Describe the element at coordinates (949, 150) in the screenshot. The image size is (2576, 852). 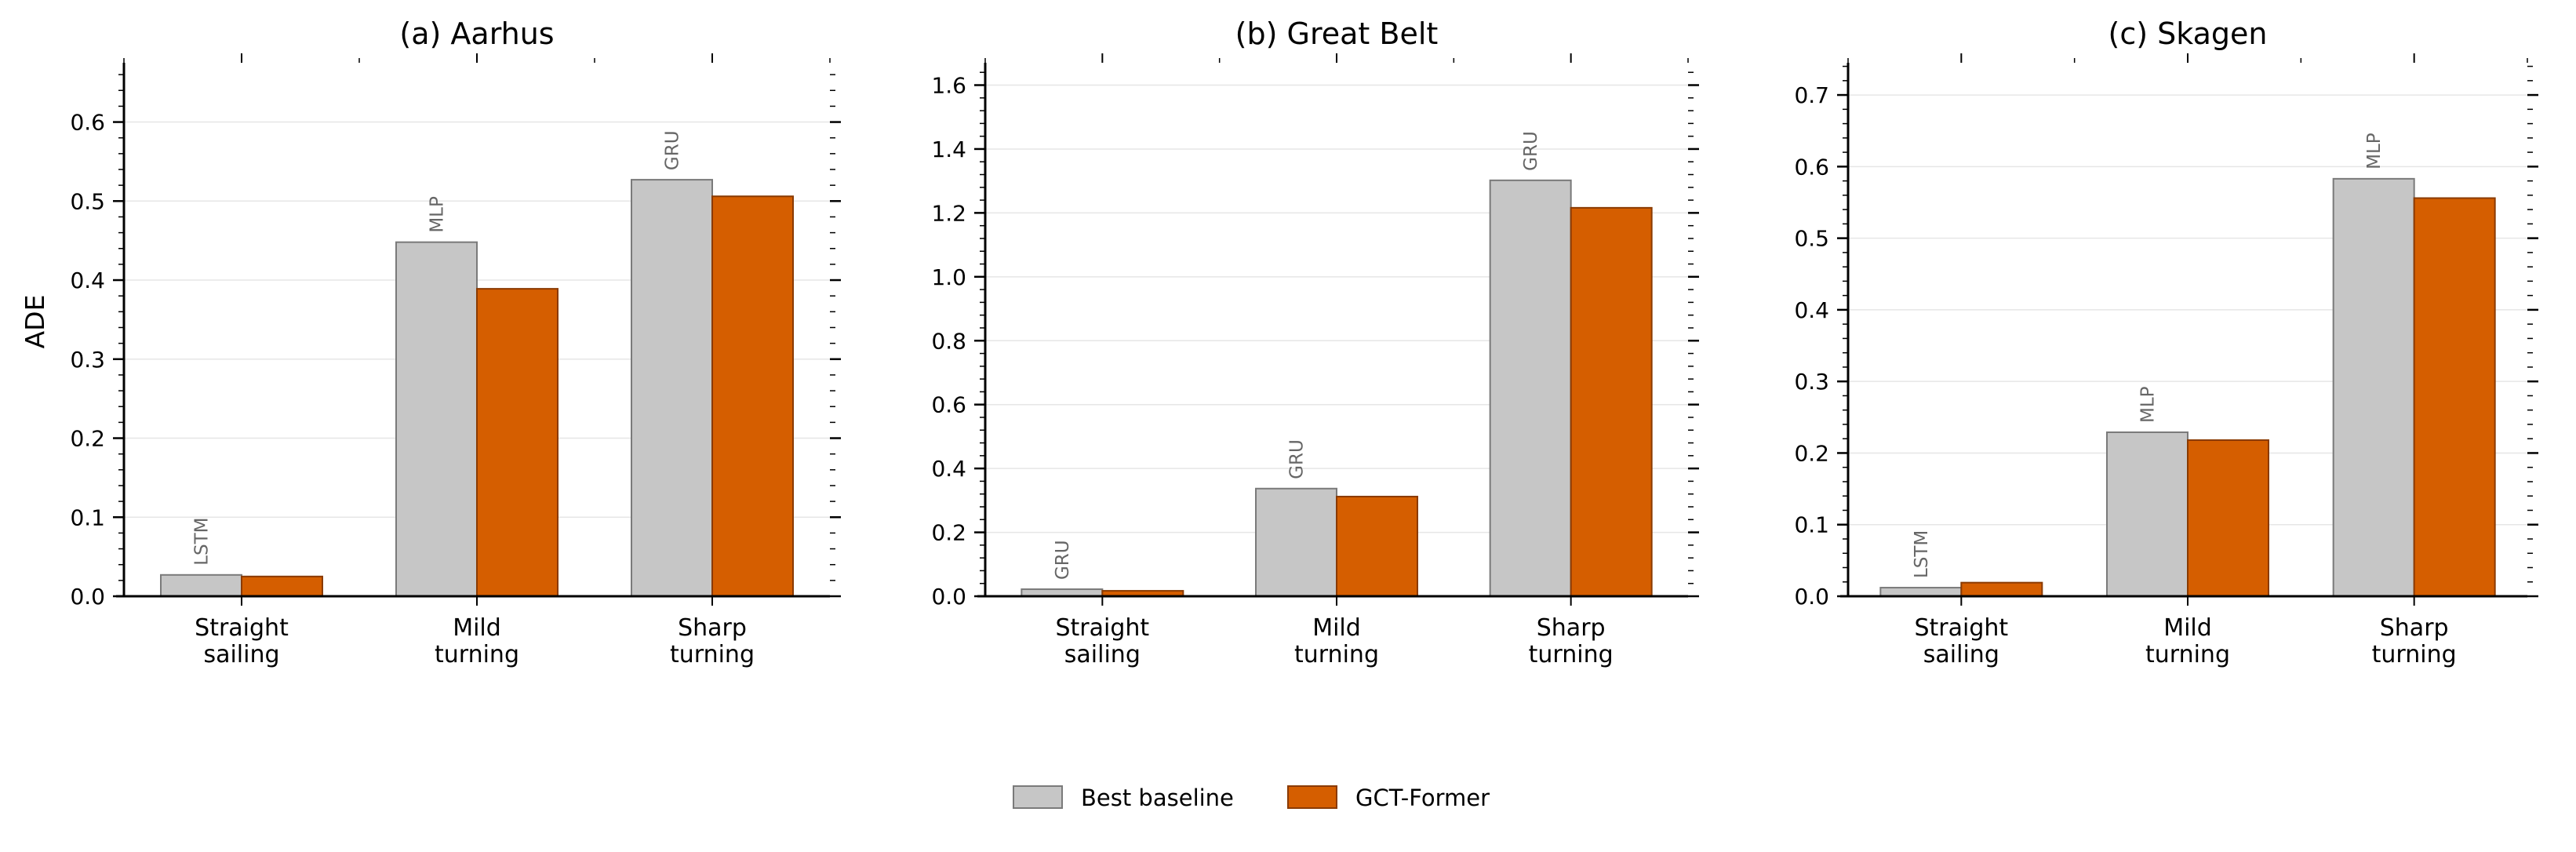
I see `y-tick-label: 1.4` at that location.